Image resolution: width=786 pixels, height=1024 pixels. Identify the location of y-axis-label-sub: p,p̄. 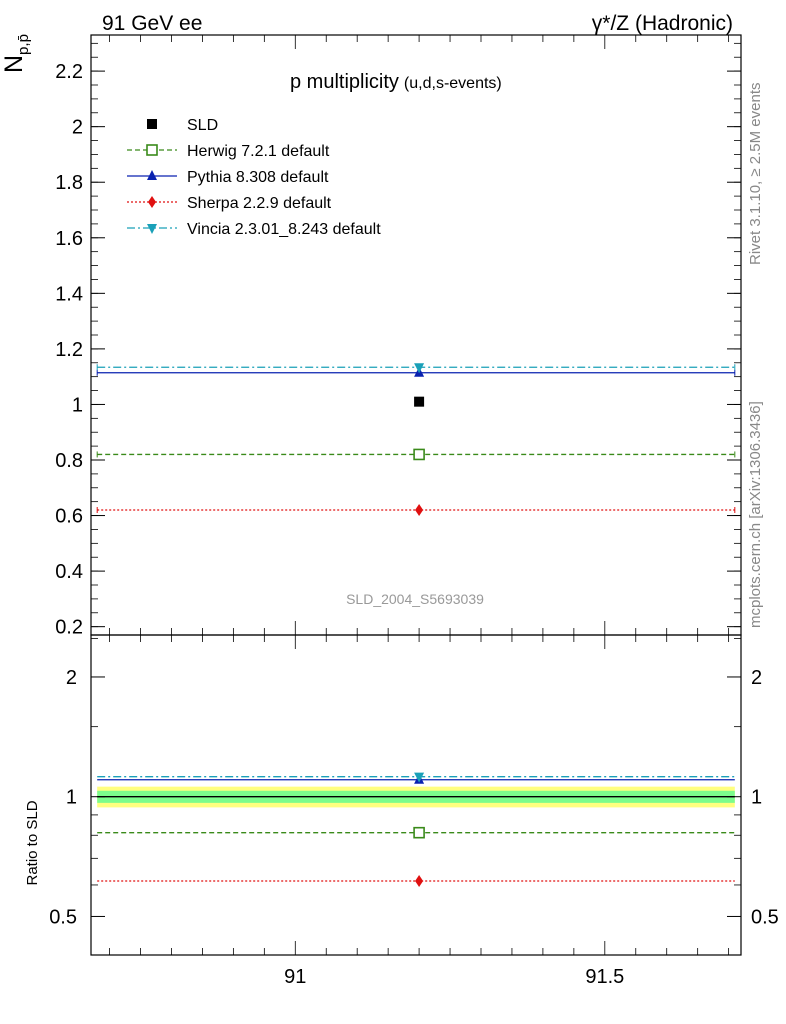
(23, 44).